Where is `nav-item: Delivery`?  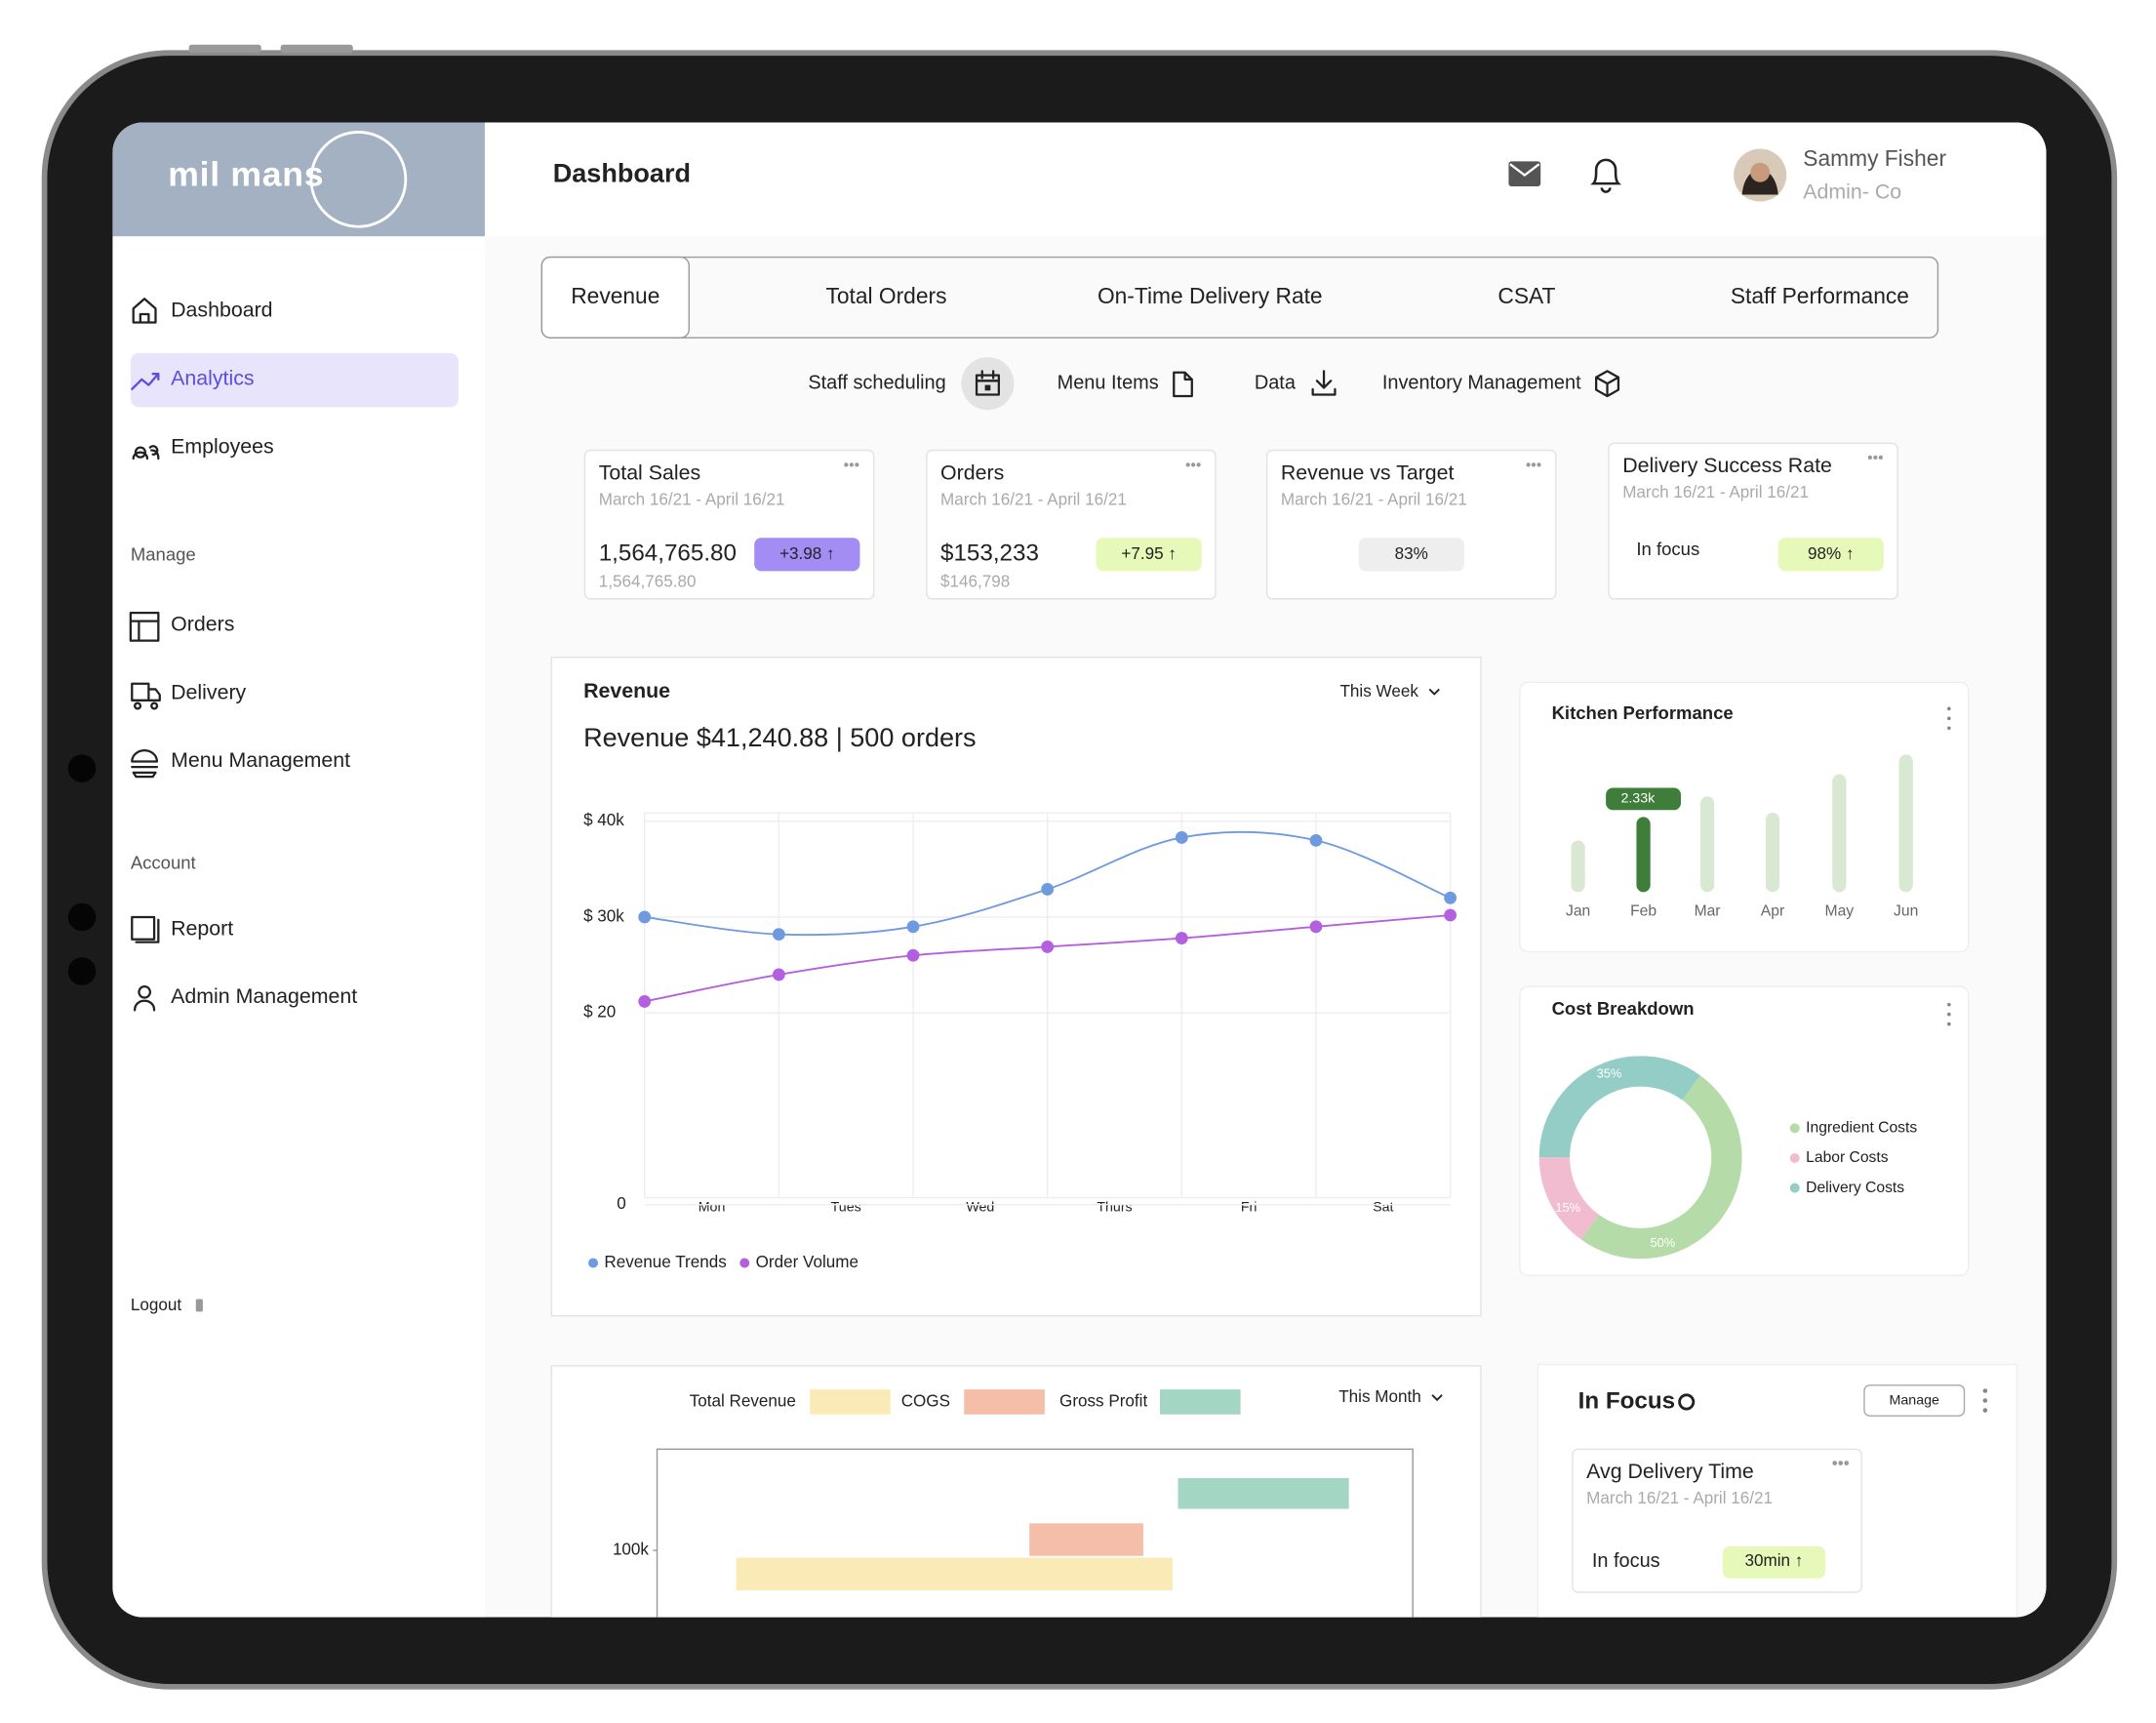 nav-item: Delivery is located at coordinates (208, 691).